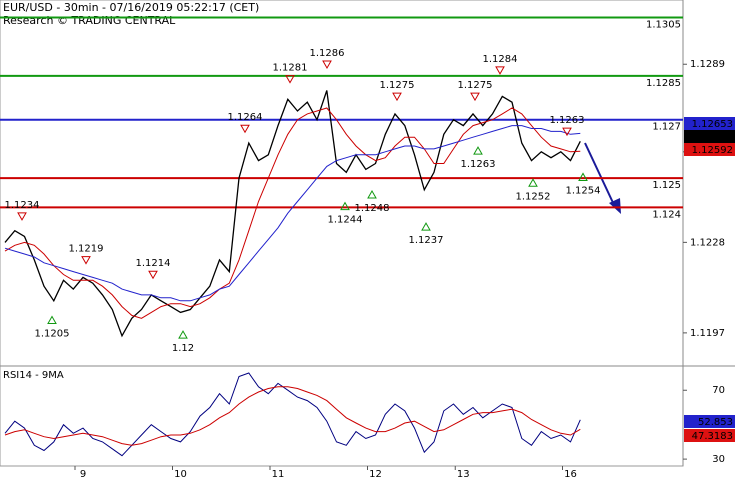  What do you see at coordinates (666, 185) in the screenshot?
I see `level-label: 1.125` at bounding box center [666, 185].